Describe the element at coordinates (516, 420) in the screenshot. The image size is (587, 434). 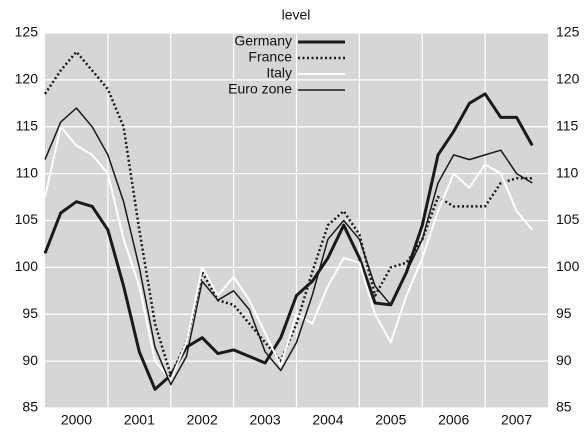
I see `x-tick-label: 2007` at that location.